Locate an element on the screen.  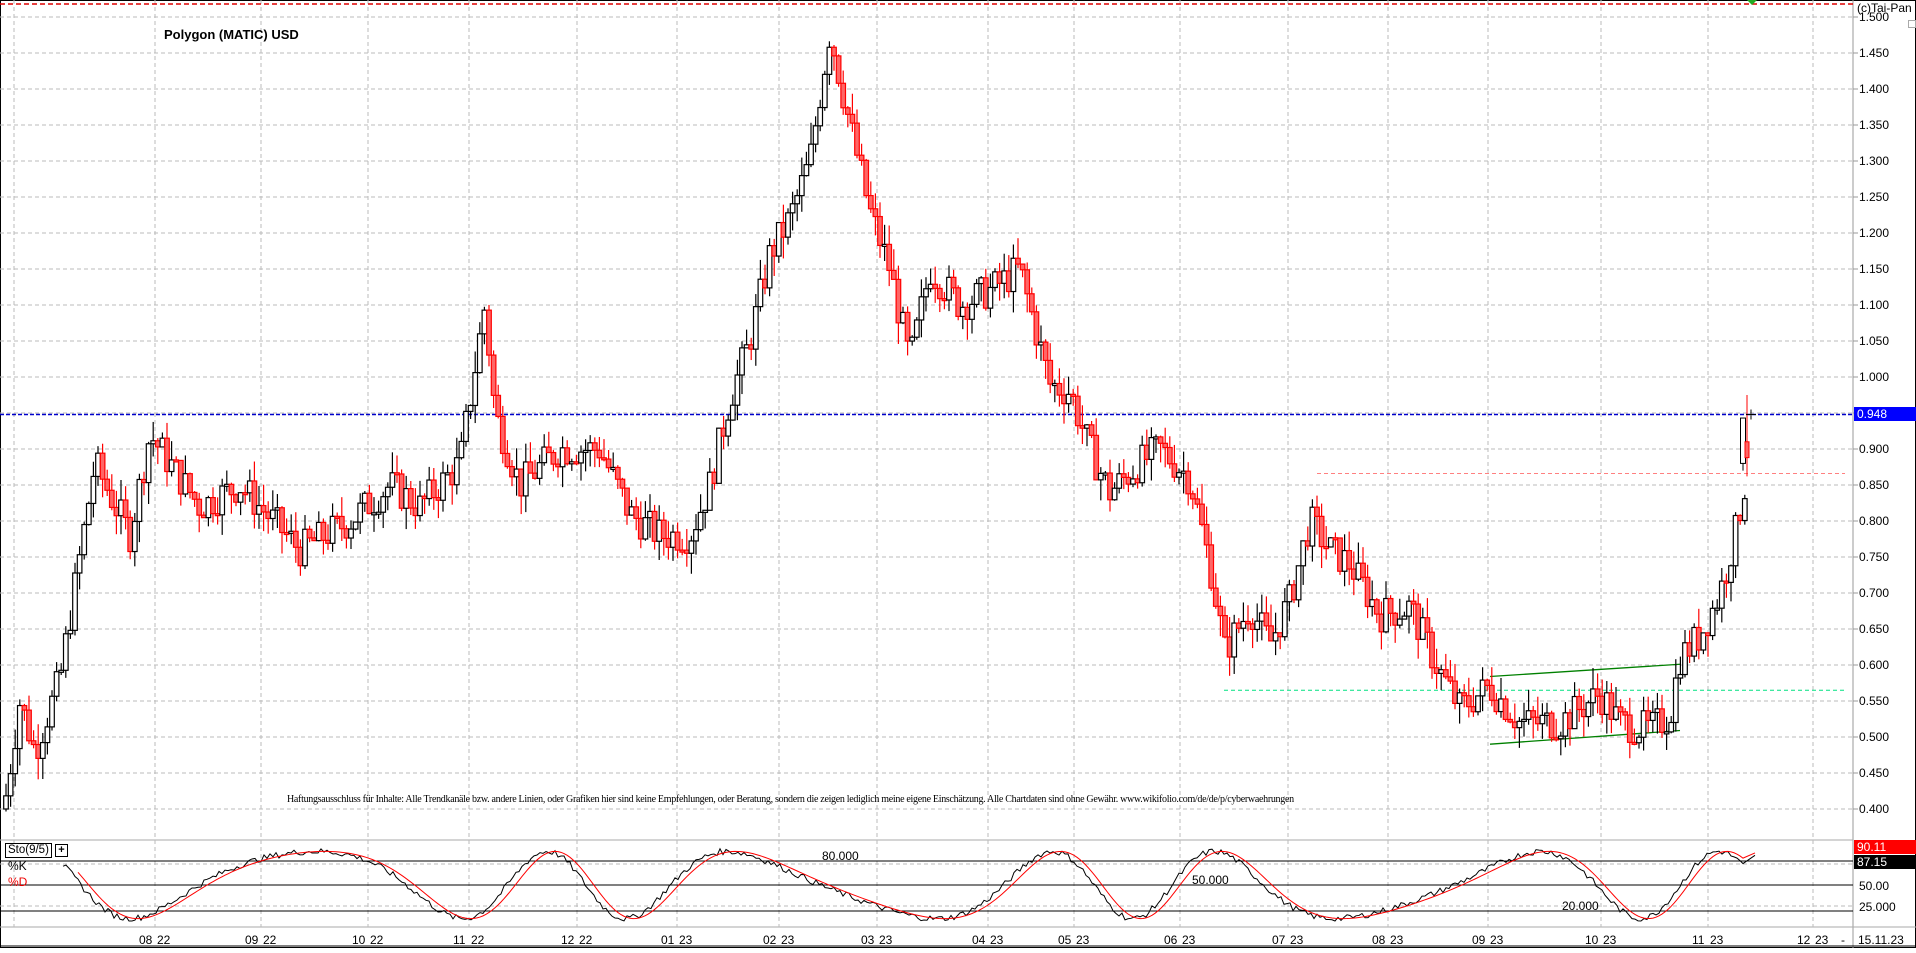
time-label-month: 02 is located at coordinates (770, 940).